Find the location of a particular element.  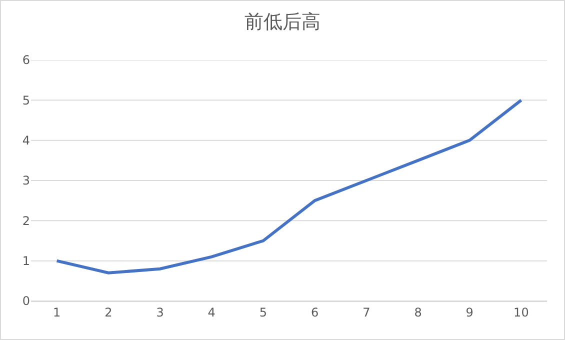

x-tick-label: 3 is located at coordinates (160, 312).